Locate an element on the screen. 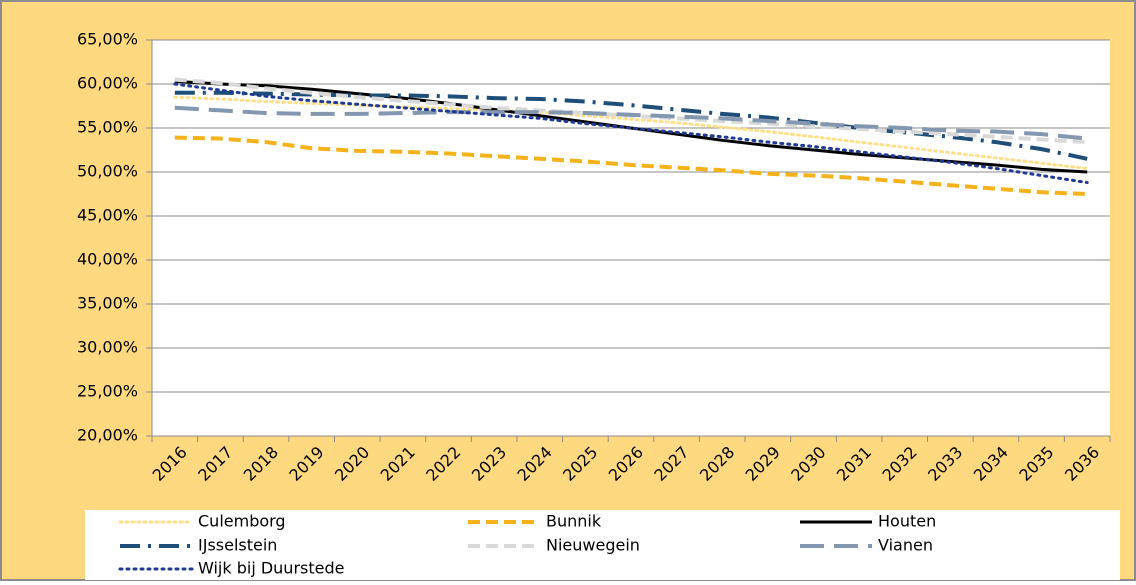  y-tick-label: 60,00% is located at coordinates (107, 83).